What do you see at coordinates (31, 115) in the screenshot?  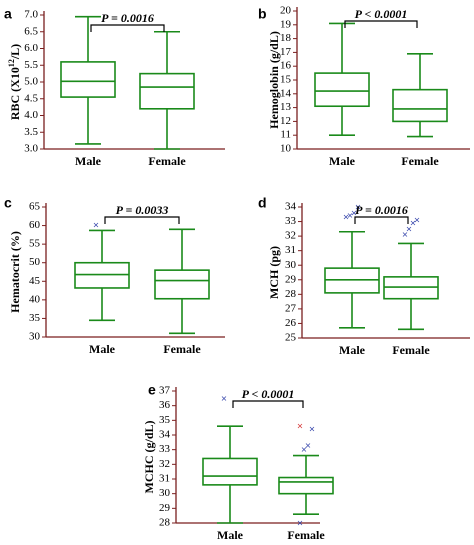 I see `y-tick-label: 4.0` at bounding box center [31, 115].